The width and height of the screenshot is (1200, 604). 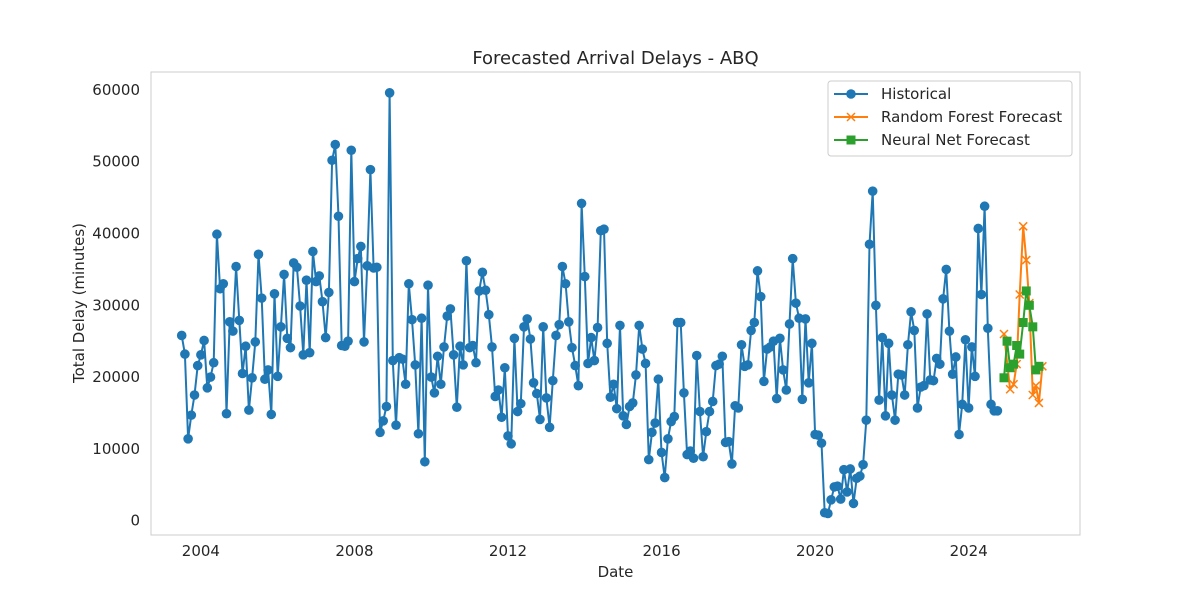 I want to click on x-tick-label: 2020, so click(x=815, y=551).